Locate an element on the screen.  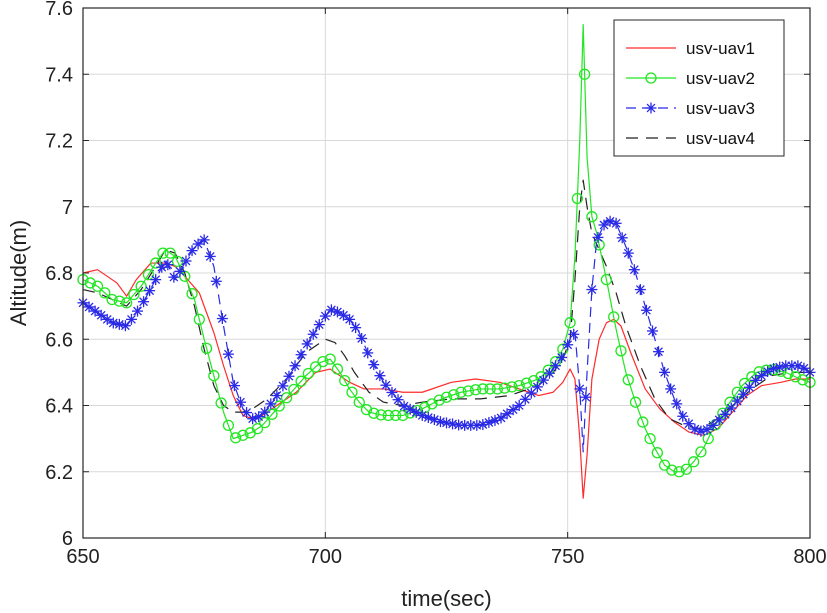
y-tick-label: 6.2 is located at coordinates (59, 473).